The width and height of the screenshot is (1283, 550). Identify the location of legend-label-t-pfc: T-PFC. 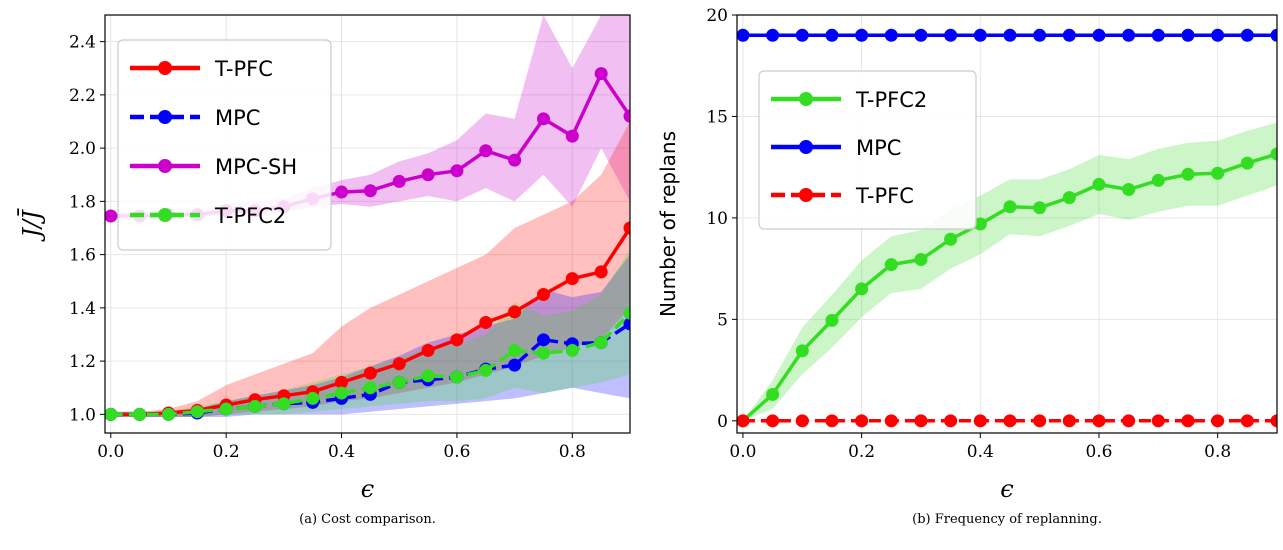
(884, 196).